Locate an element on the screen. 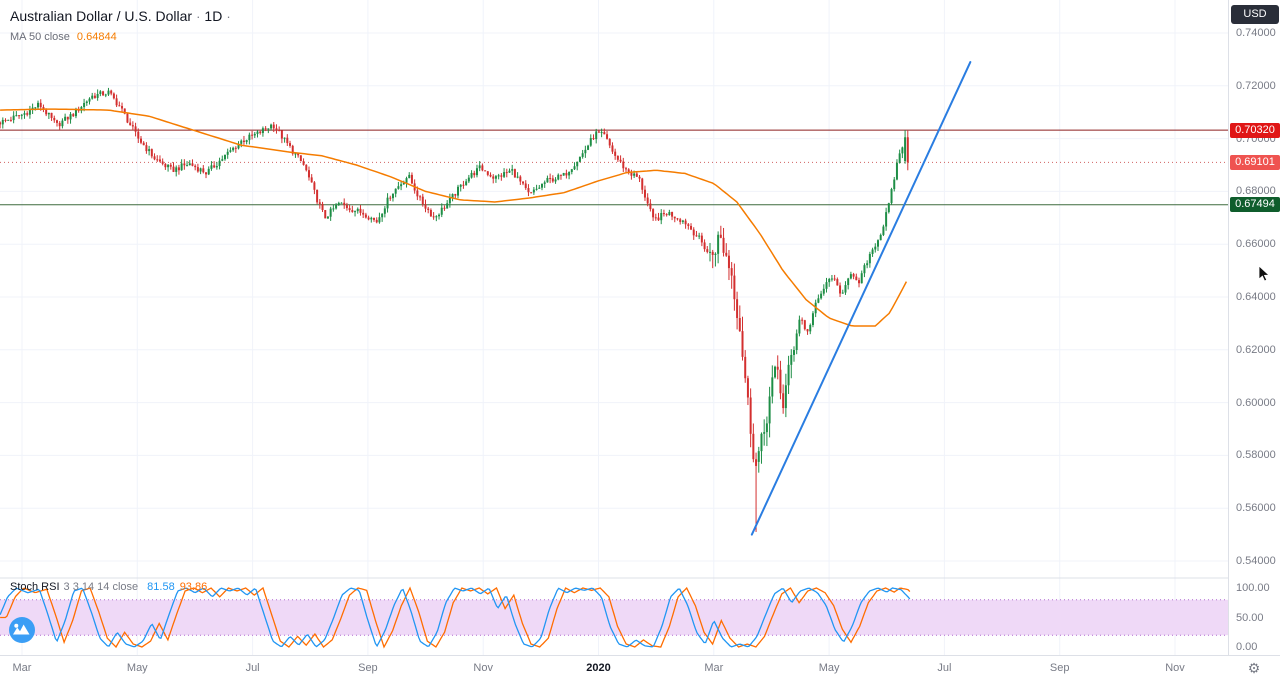 The image size is (1280, 681). stoch-k-line is located at coordinates (455, 617).